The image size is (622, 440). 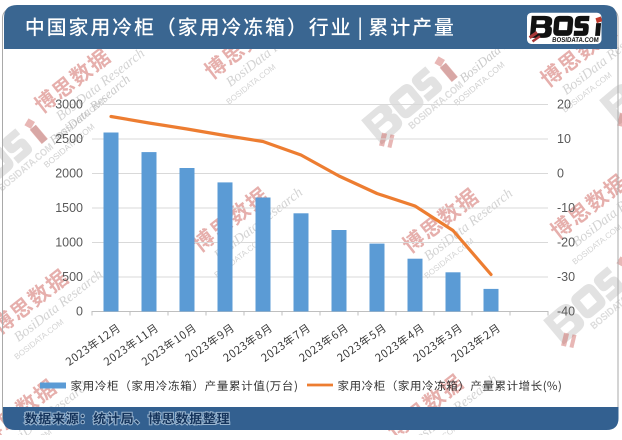 What do you see at coordinates (72, 277) in the screenshot?
I see `svg-text: 500` at bounding box center [72, 277].